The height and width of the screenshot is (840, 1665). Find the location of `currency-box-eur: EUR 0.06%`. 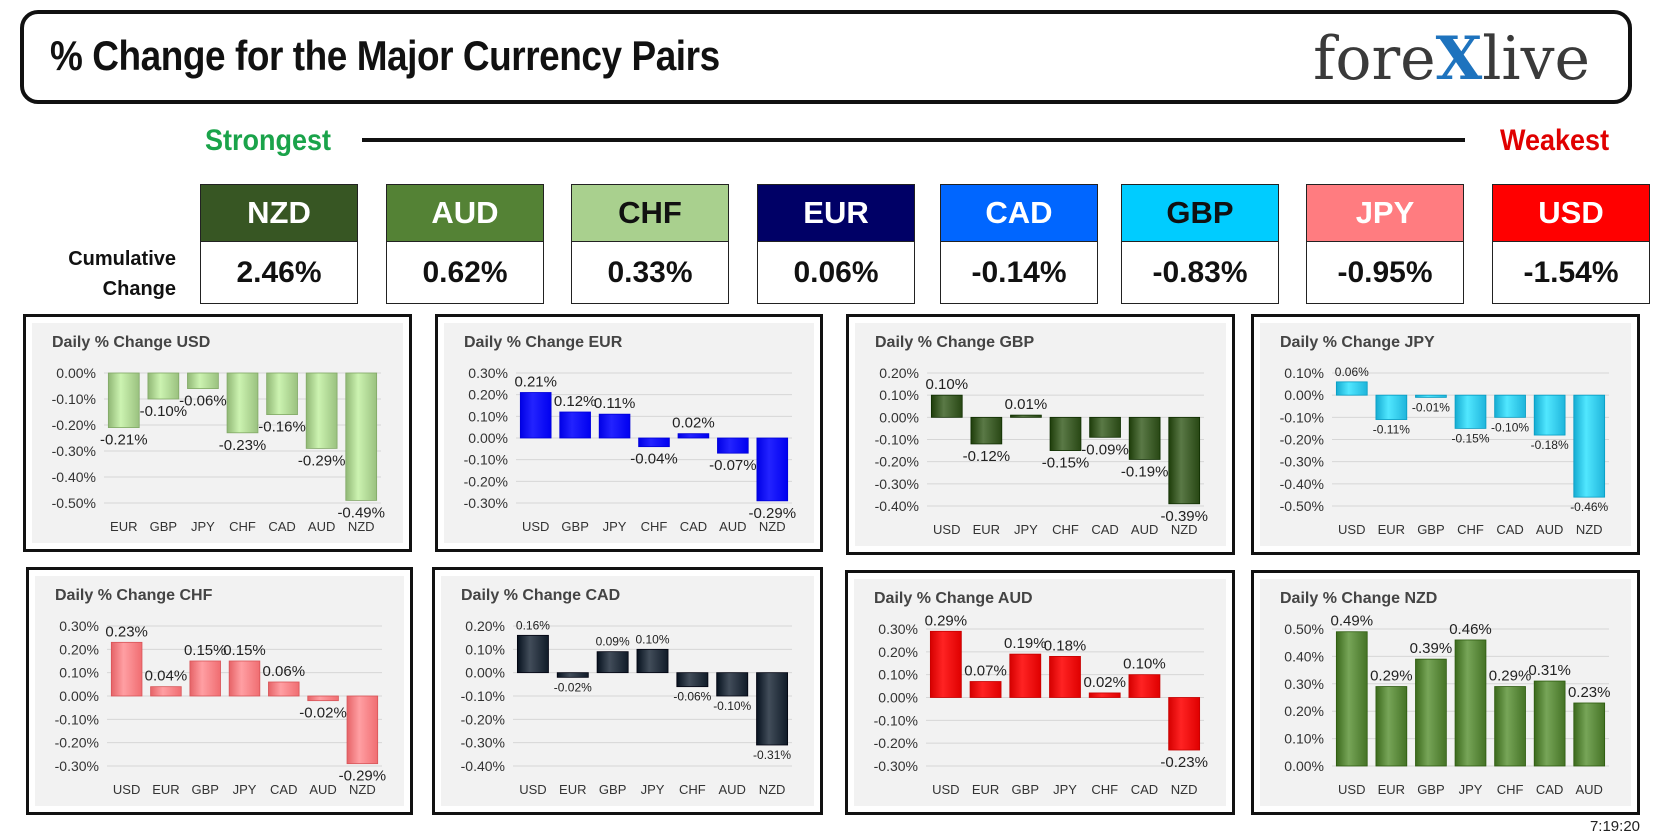

currency-box-eur: EUR 0.06% is located at coordinates (836, 244).